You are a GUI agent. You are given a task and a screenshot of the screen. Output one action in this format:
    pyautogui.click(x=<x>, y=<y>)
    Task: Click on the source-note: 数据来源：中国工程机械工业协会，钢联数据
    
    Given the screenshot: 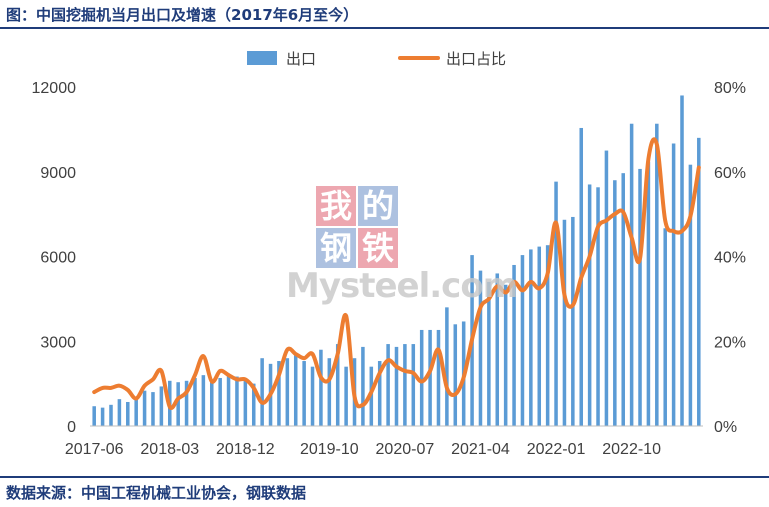 What is the action you would take?
    pyautogui.click(x=156, y=493)
    